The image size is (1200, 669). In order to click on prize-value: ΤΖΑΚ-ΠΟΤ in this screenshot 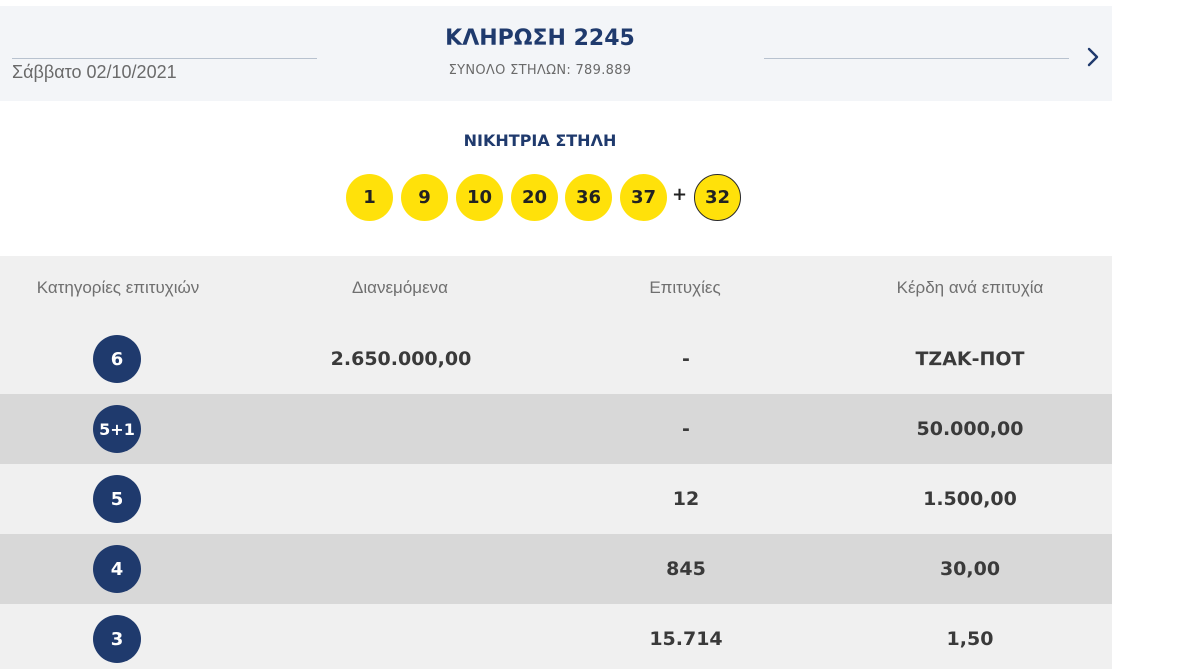, I will do `click(970, 359)`.